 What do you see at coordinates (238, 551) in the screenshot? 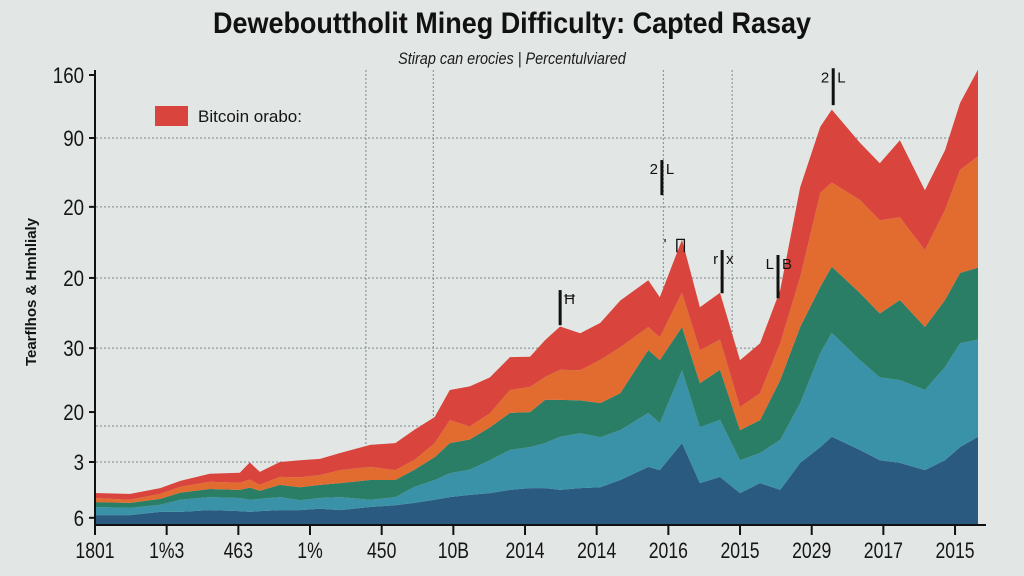
I see `x-tick-label: 463` at bounding box center [238, 551].